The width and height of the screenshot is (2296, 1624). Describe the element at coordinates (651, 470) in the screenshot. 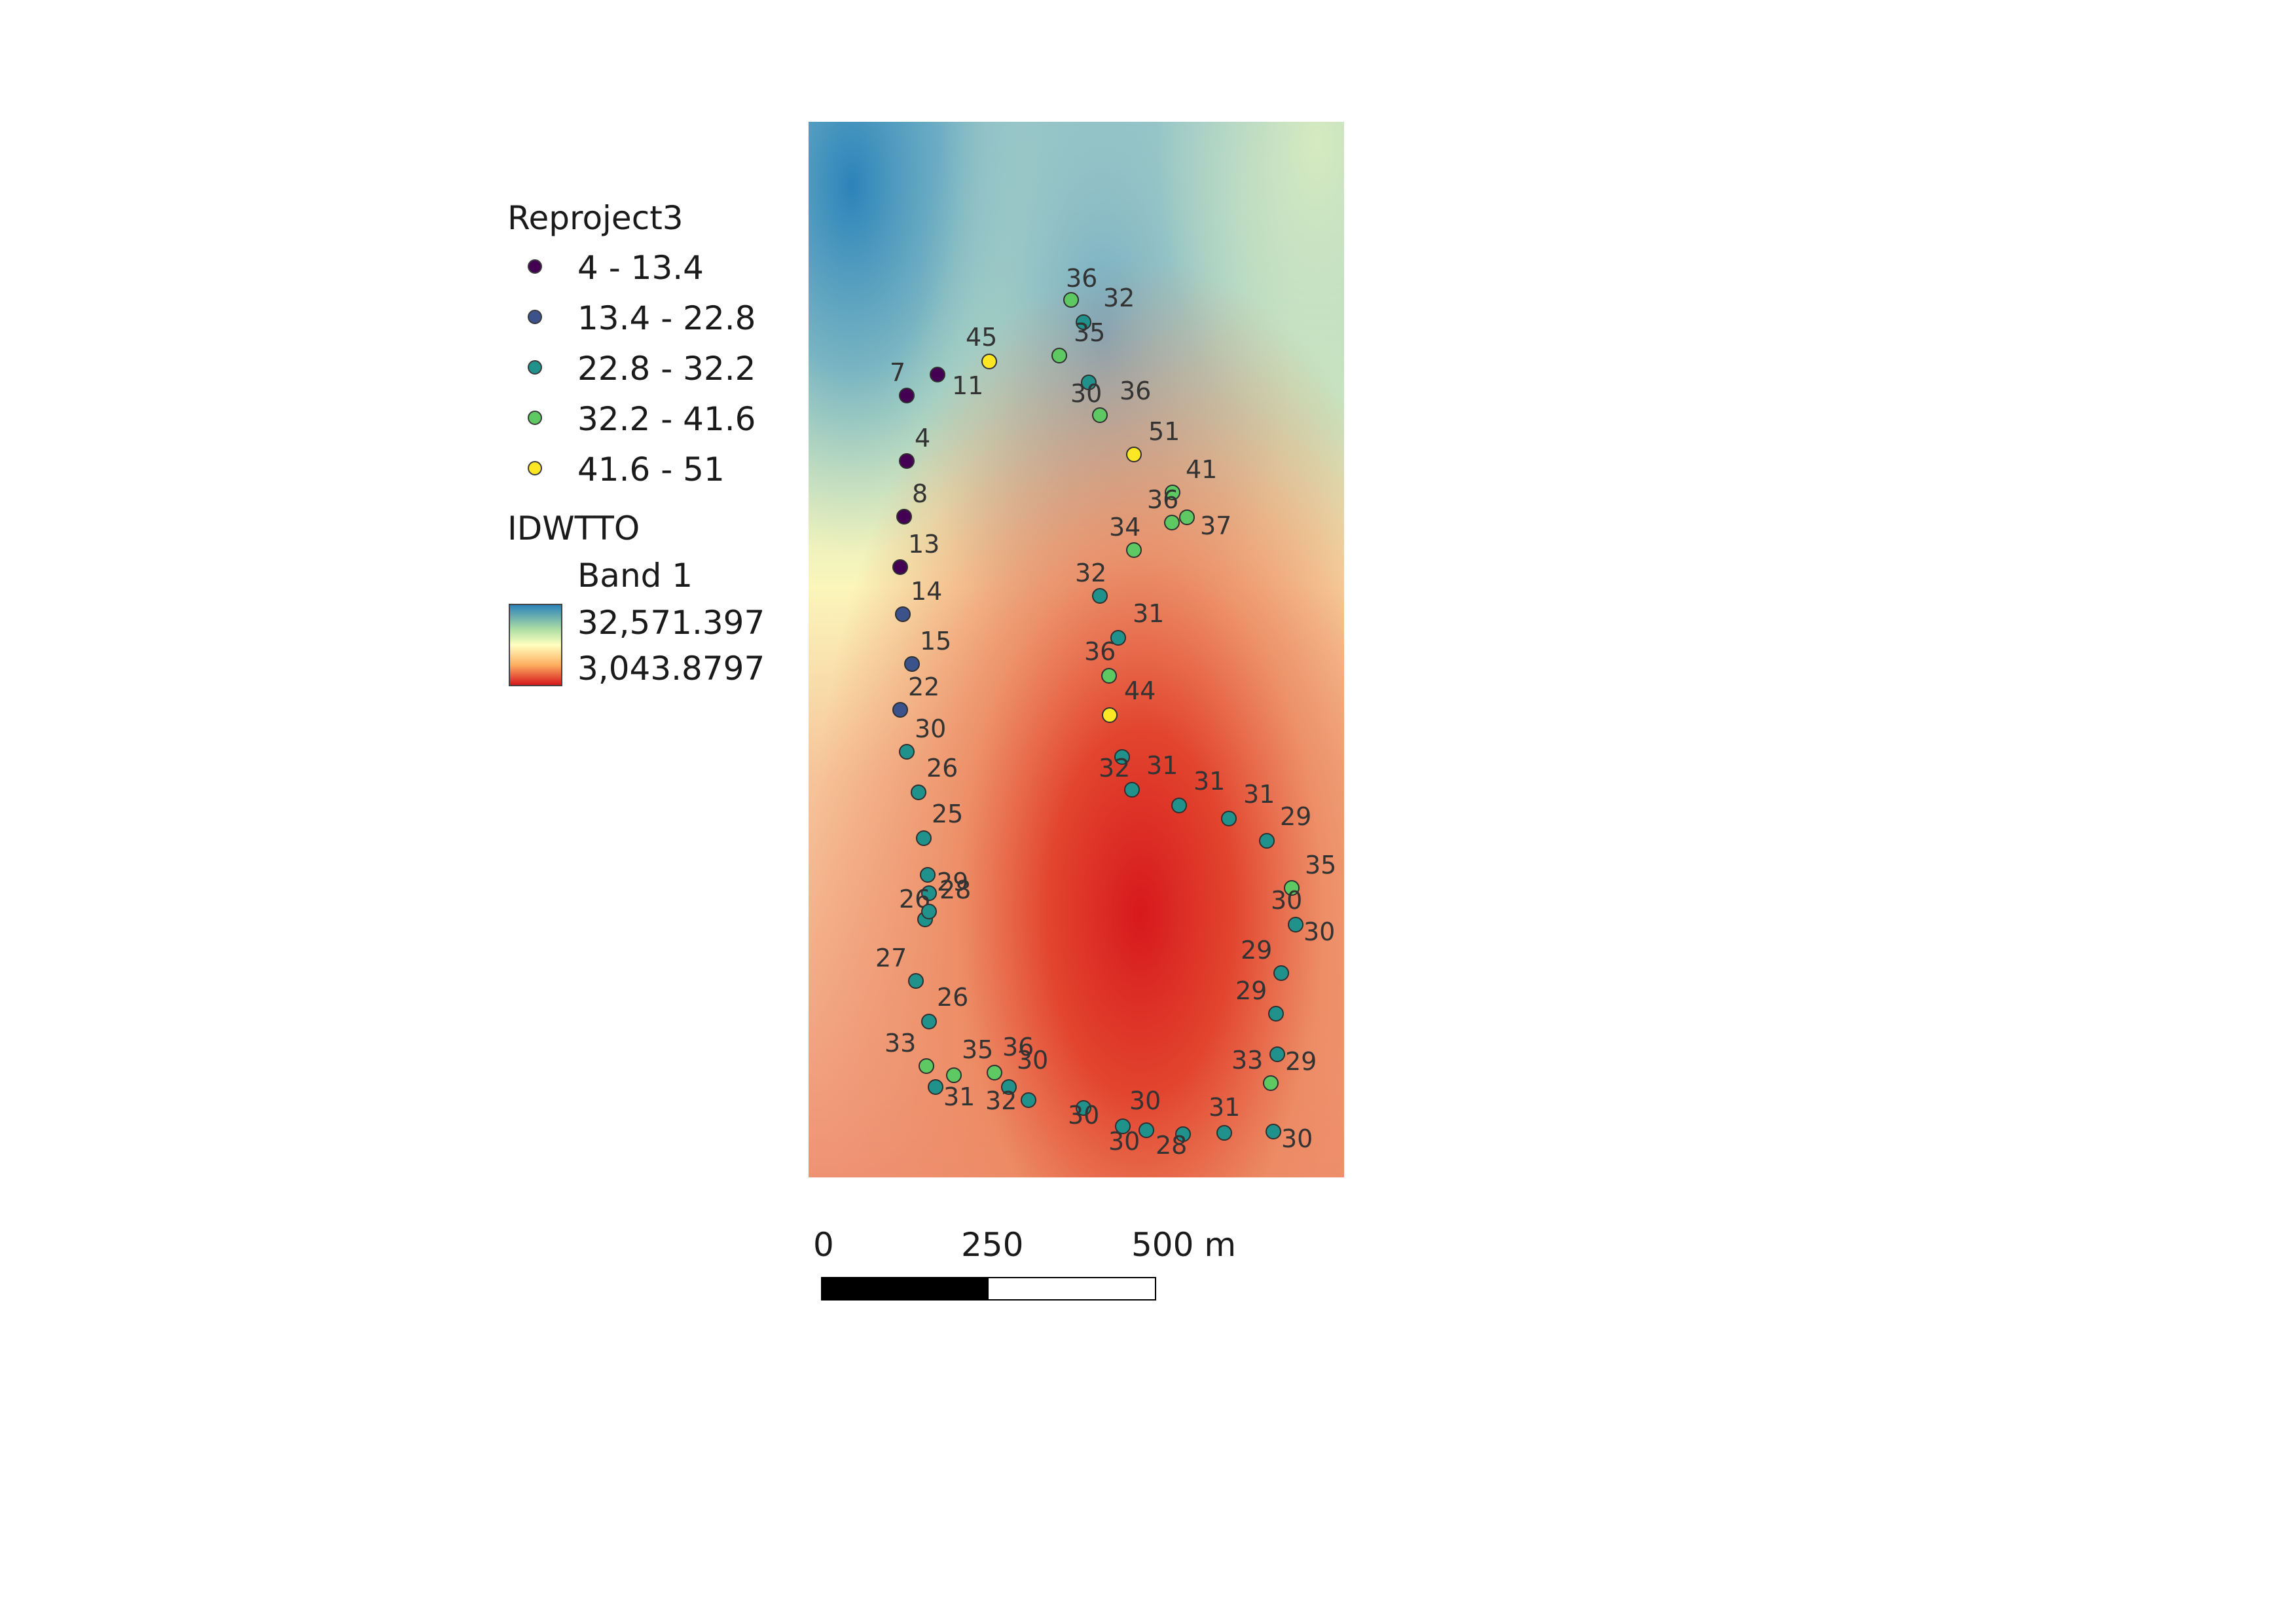

I see `class-label-5: 41.6 - 51` at that location.